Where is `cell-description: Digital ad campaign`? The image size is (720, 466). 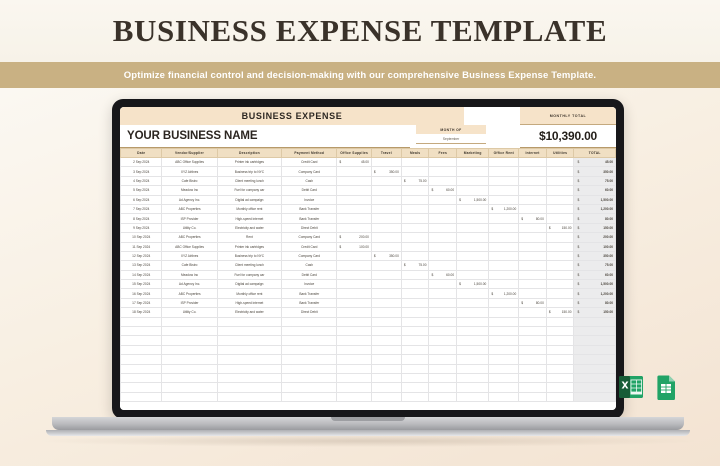
cell-description: Digital ad campaign is located at coordinates (249, 199).